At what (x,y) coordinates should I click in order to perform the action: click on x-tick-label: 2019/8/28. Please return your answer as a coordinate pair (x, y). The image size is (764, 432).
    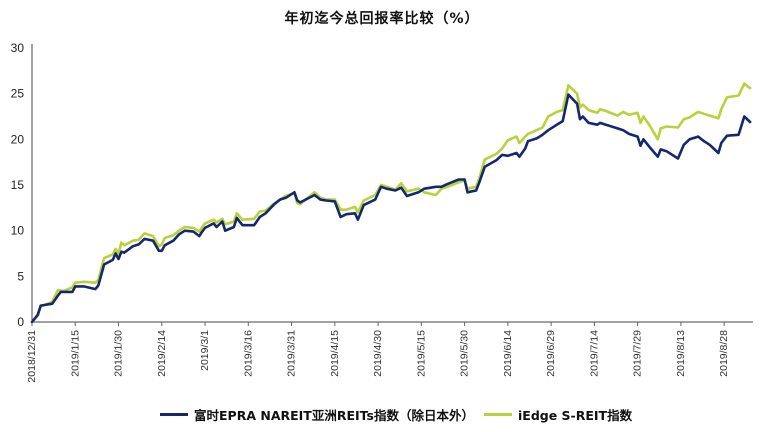
    Looking at the image, I should click on (724, 353).